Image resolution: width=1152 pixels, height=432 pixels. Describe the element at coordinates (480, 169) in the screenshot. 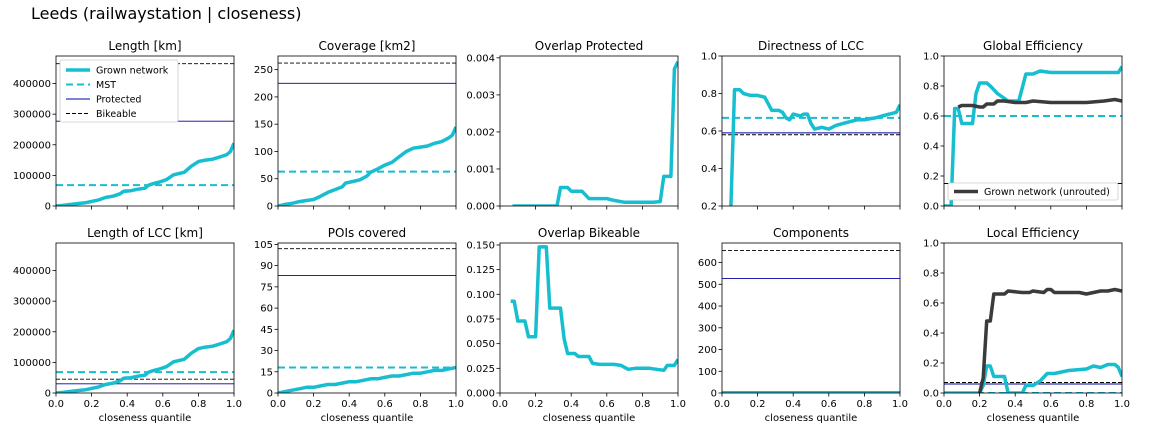

I see `y-tick-label: 0.001` at that location.